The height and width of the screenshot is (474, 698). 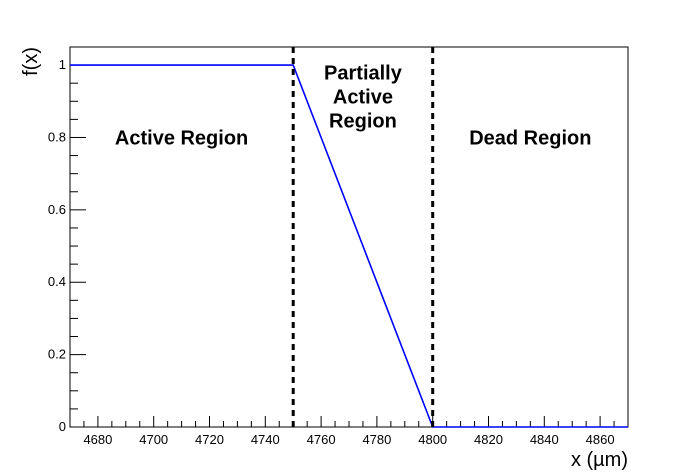 What do you see at coordinates (181, 139) in the screenshot?
I see `region-label: Active Region` at bounding box center [181, 139].